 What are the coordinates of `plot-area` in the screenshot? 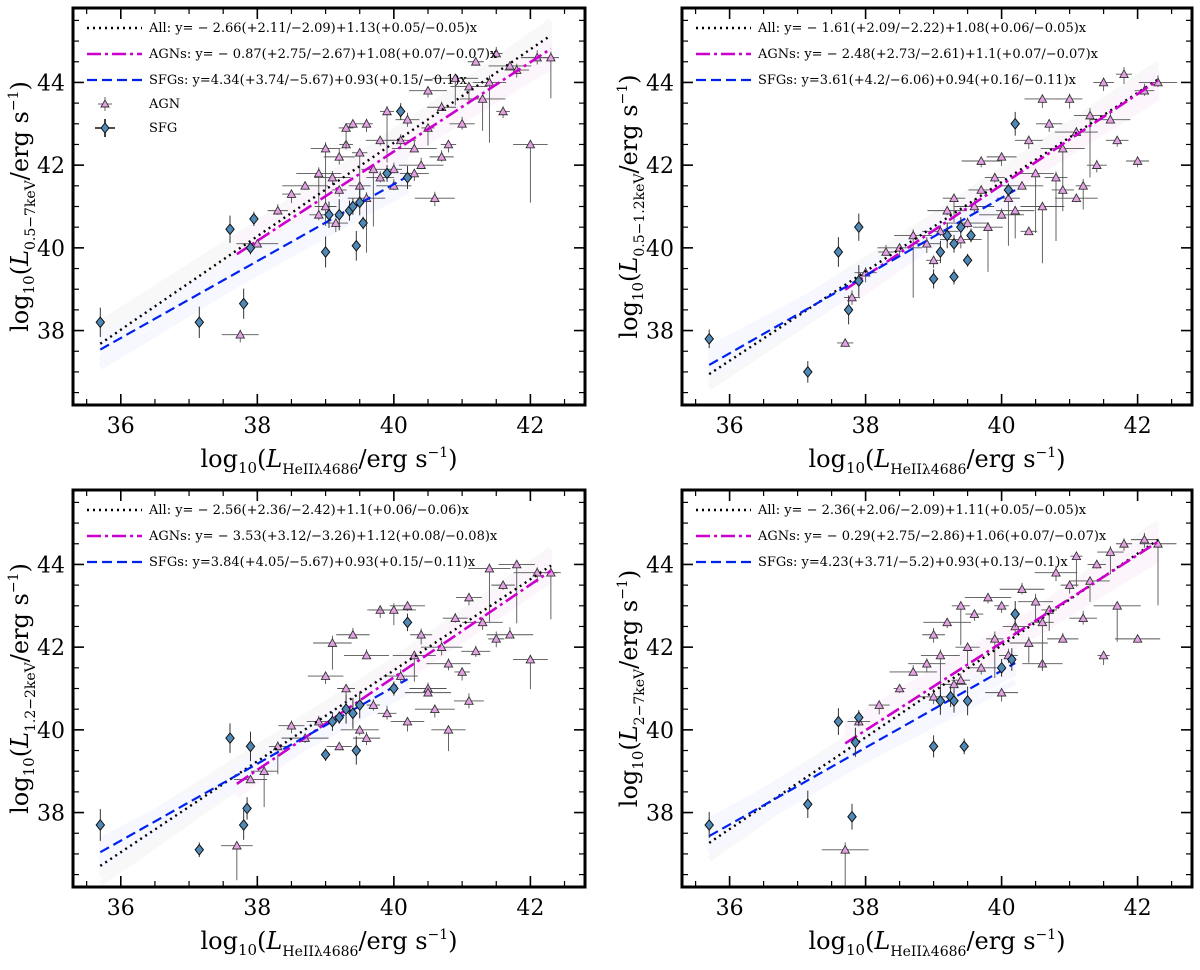 It's located at (328, 716).